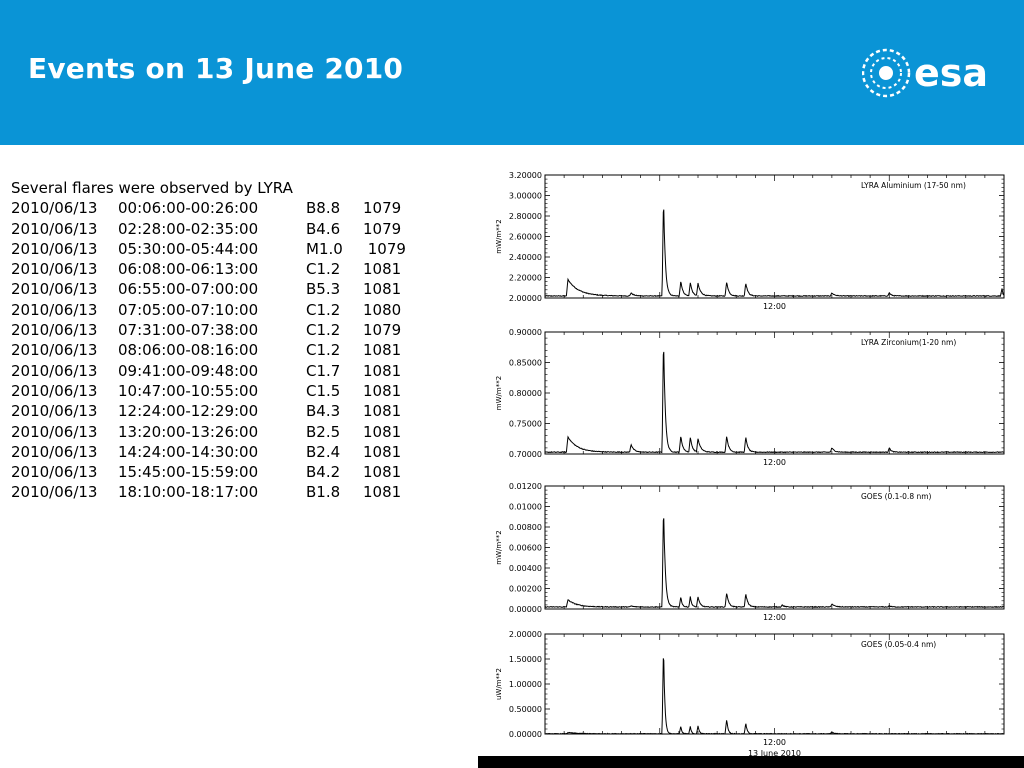 The image size is (1024, 768). I want to click on event-row: 2010/06/13 09:41:00-09:48:00 C1.7 1081, so click(208, 371).